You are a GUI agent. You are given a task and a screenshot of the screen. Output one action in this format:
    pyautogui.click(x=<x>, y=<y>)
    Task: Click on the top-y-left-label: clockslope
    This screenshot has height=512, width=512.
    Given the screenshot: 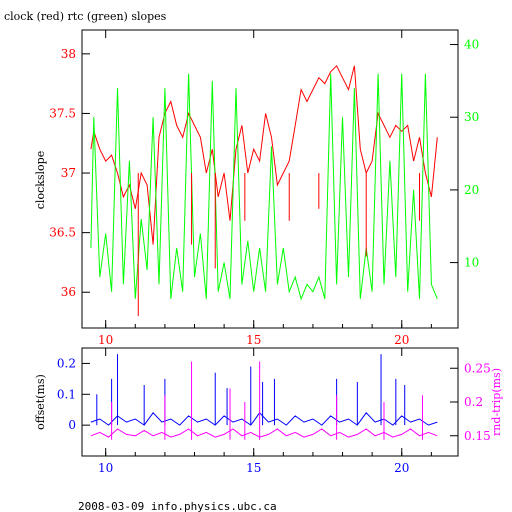 What is the action you would take?
    pyautogui.click(x=40, y=180)
    